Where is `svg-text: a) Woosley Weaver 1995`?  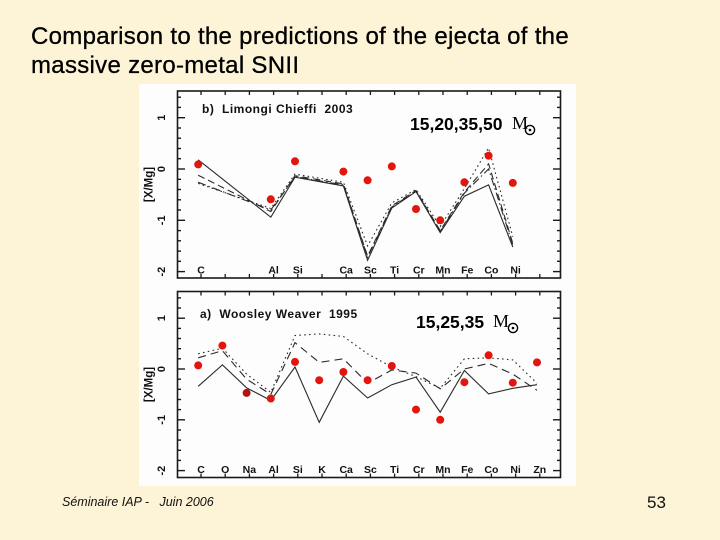 svg-text: a) Woosley Weaver 1995 is located at coordinates (279, 314).